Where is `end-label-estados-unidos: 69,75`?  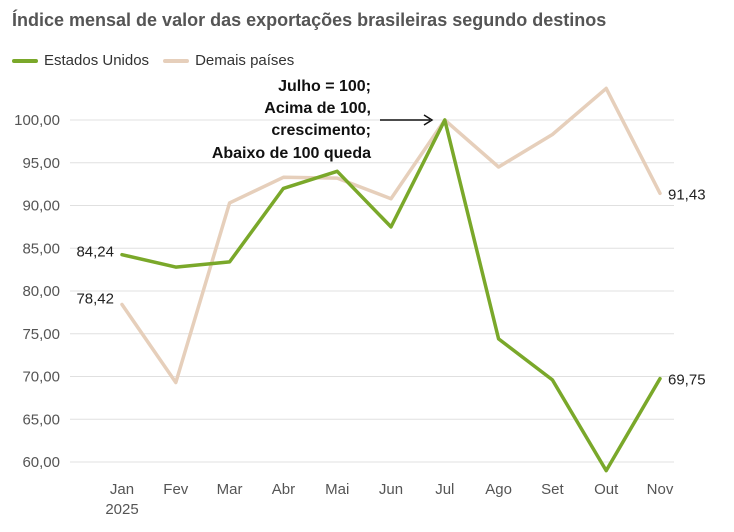
end-label-estados-unidos: 69,75 is located at coordinates (687, 380).